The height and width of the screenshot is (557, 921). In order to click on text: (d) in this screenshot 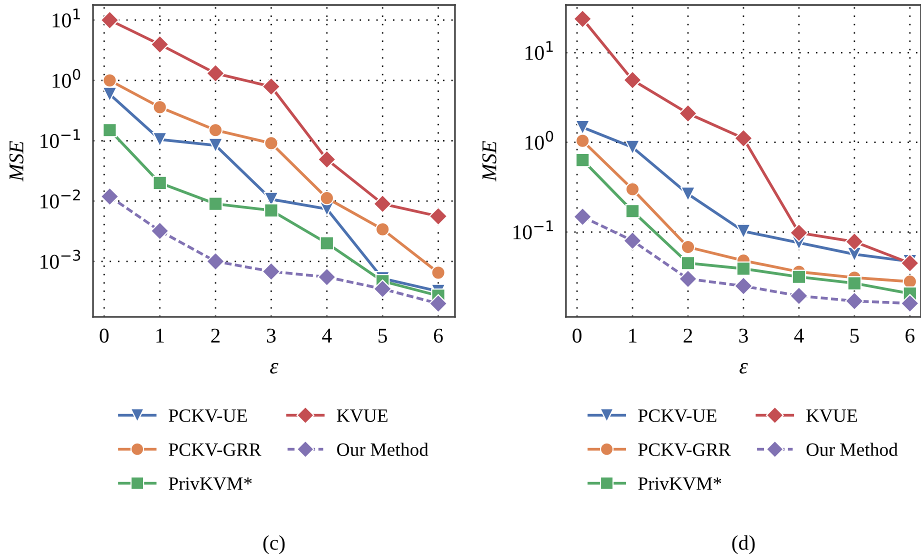, I will do `click(743, 544)`.